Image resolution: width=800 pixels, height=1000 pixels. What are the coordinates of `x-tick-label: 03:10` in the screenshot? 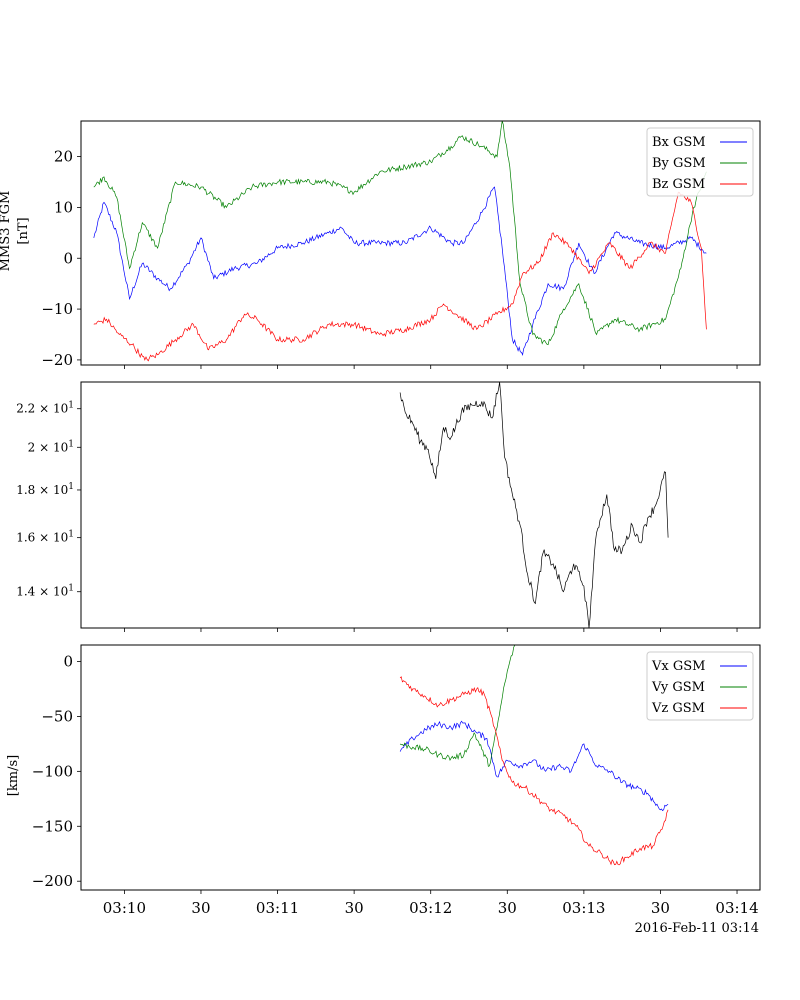 It's located at (124, 908).